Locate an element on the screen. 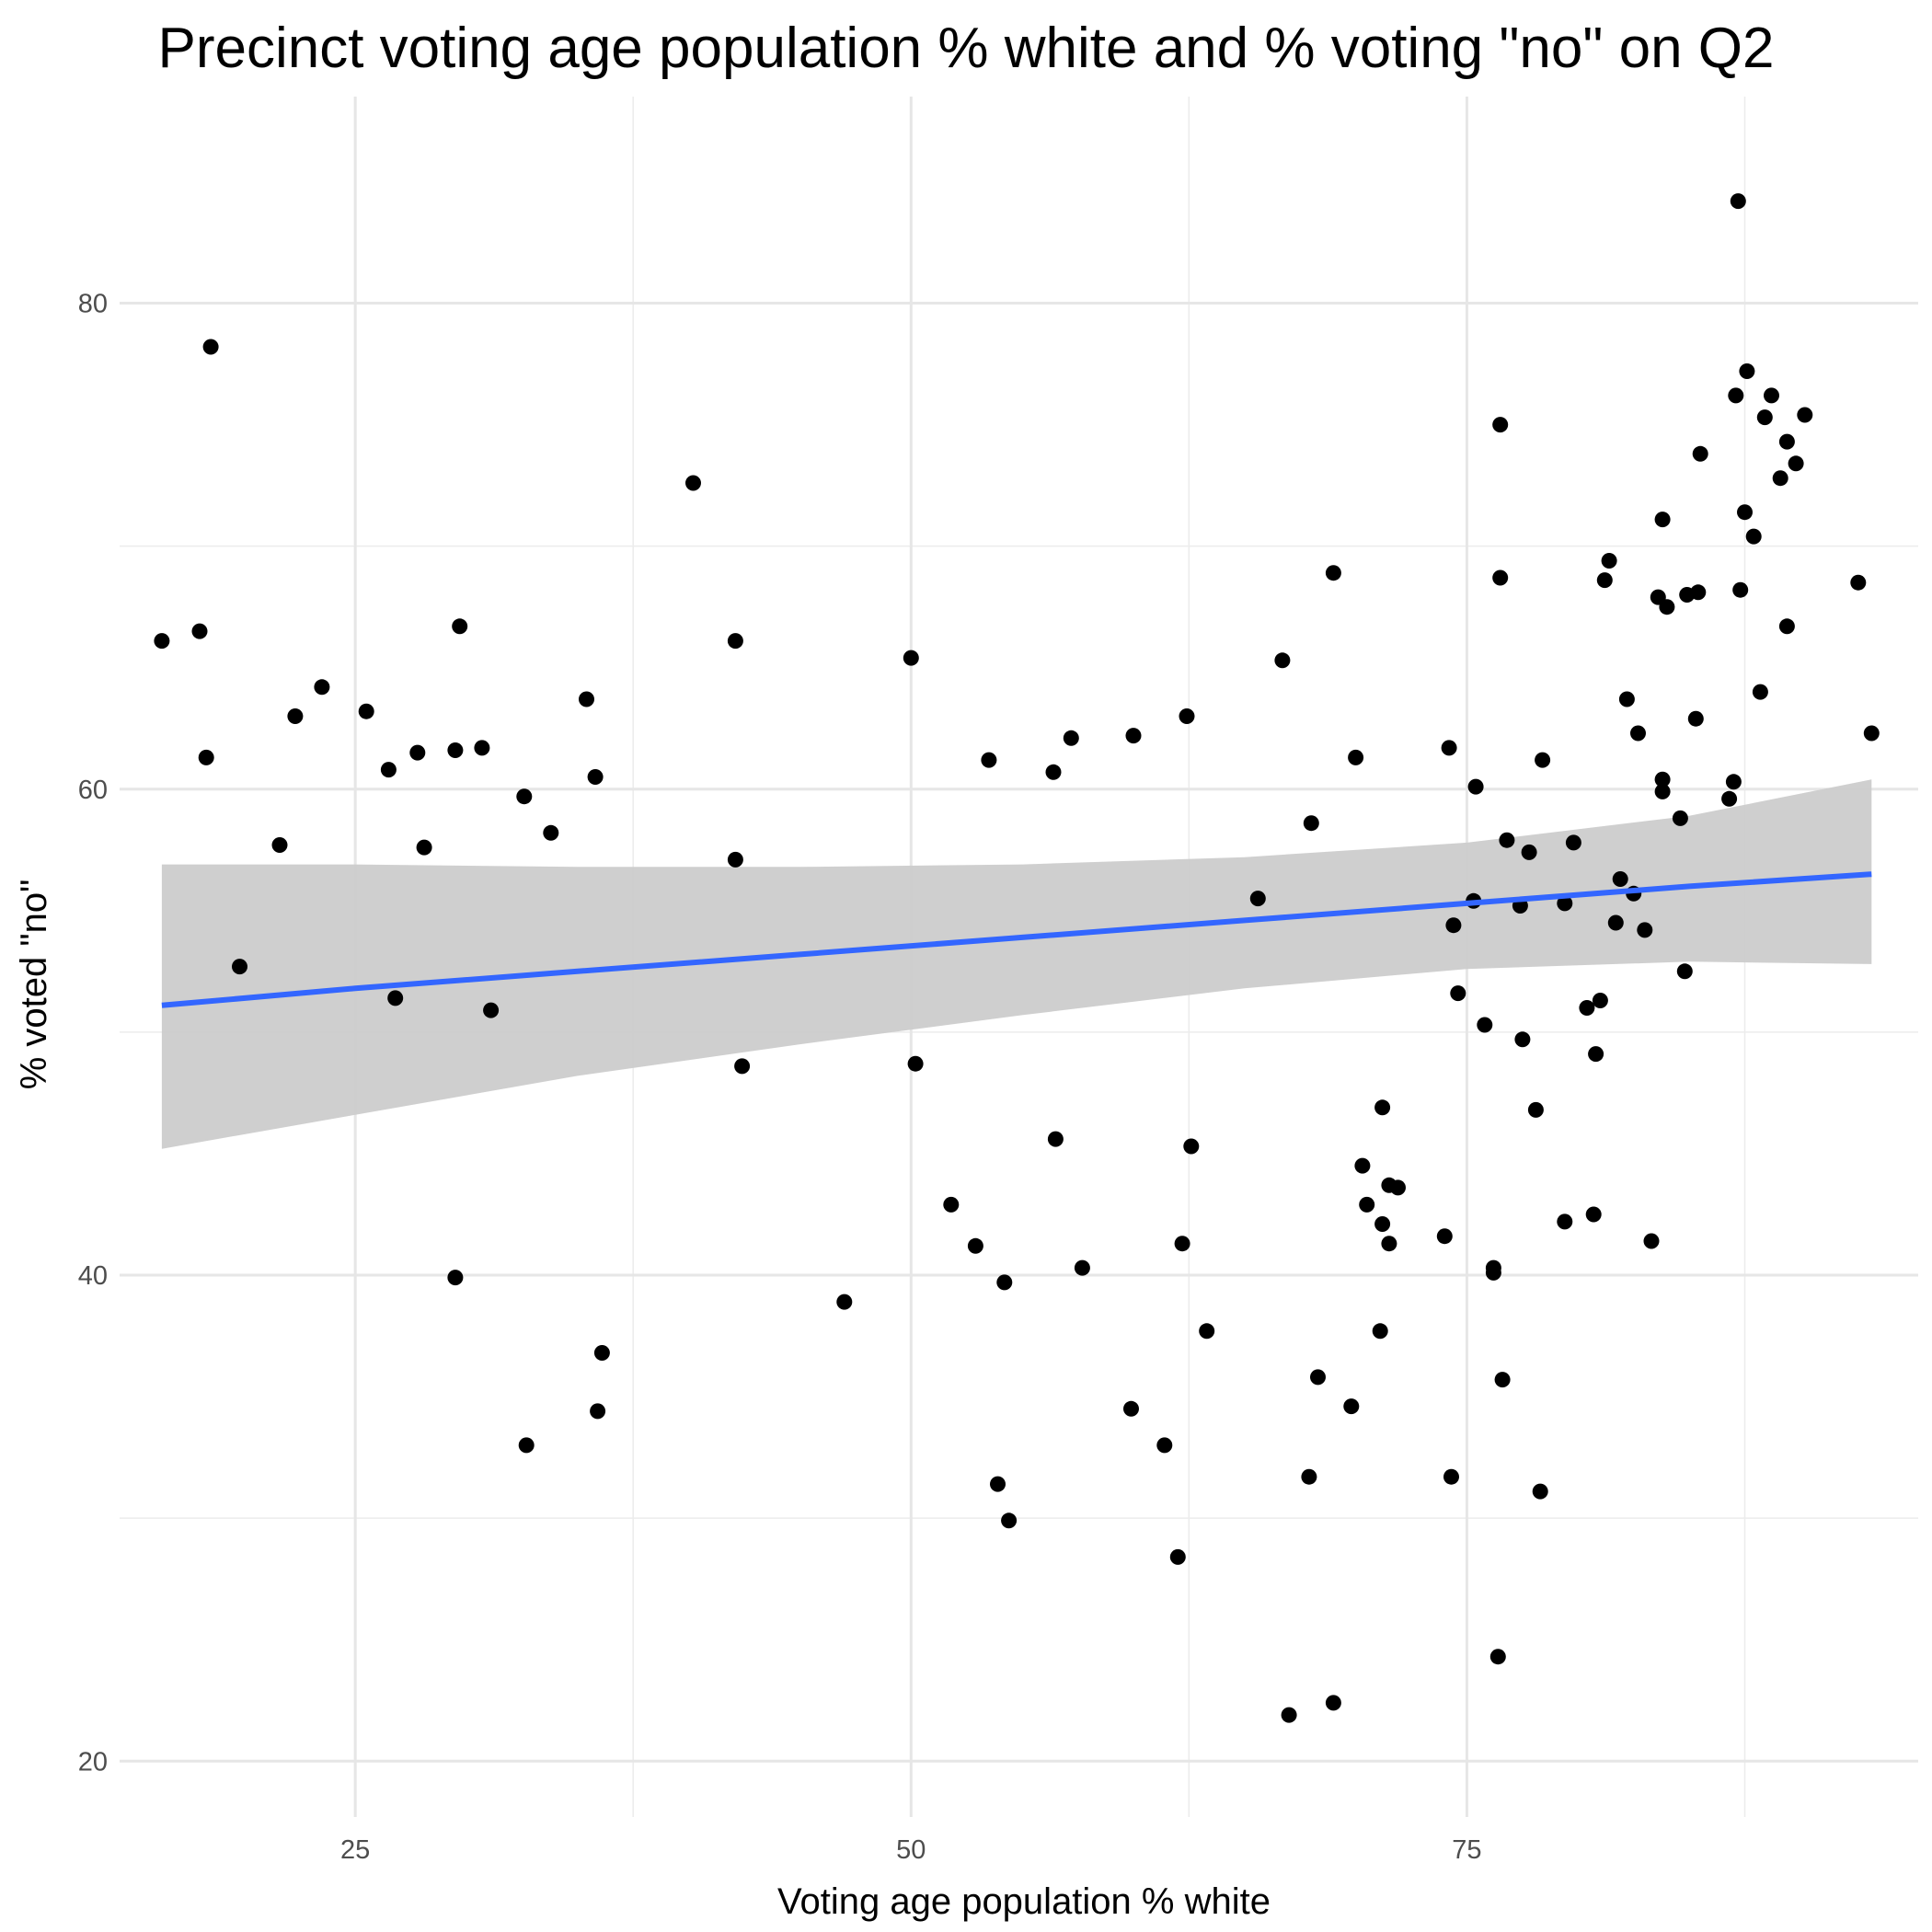 The height and width of the screenshot is (1932, 1932). y-tick-label: 60 is located at coordinates (93, 790).